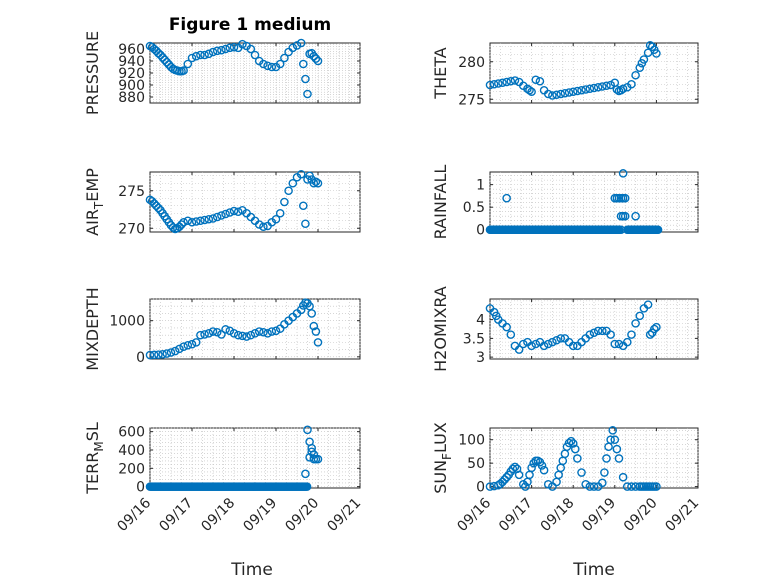  I want to click on y-tick-label: 940, so click(131, 62).